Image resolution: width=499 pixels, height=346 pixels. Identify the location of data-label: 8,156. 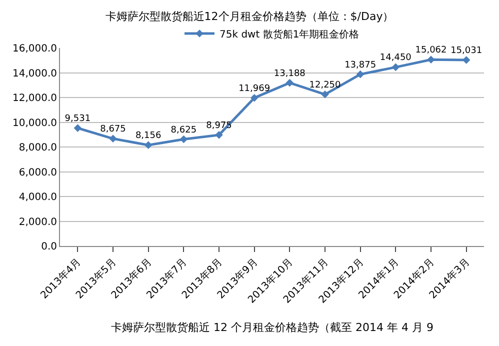
(148, 136).